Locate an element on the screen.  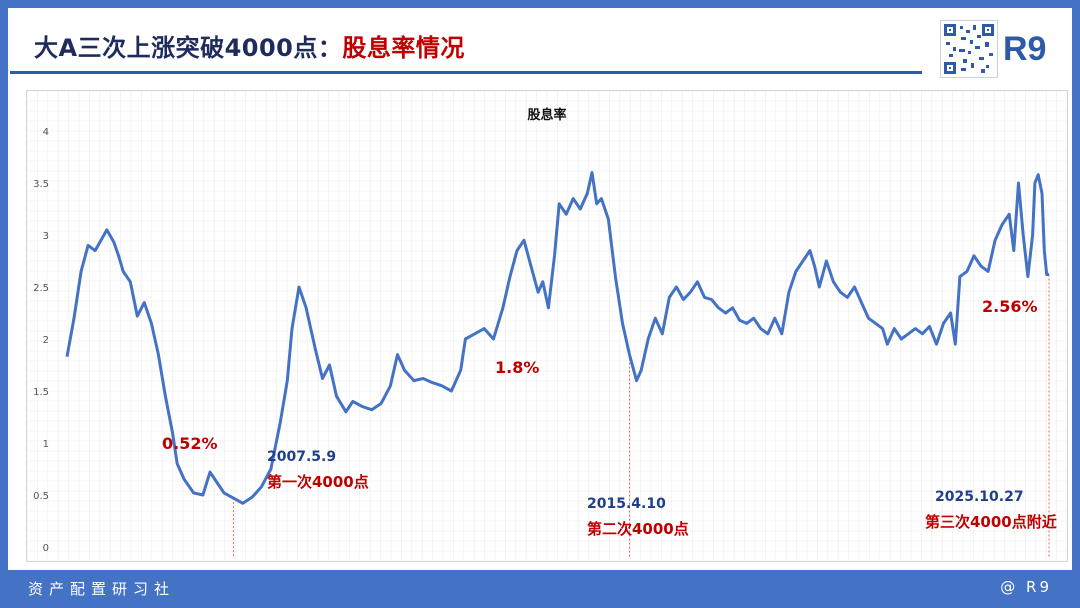
y-tick-label: 0 is located at coordinates (46, 548).